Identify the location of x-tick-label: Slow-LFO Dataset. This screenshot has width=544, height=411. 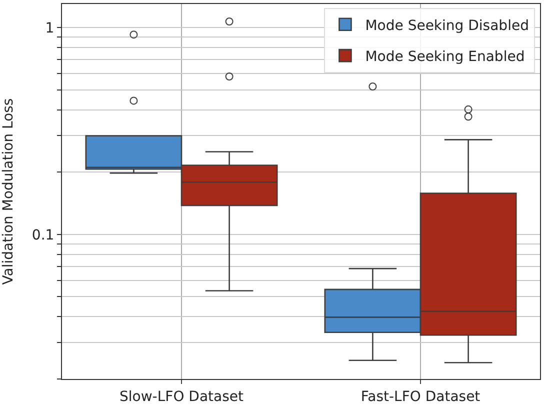
(182, 396).